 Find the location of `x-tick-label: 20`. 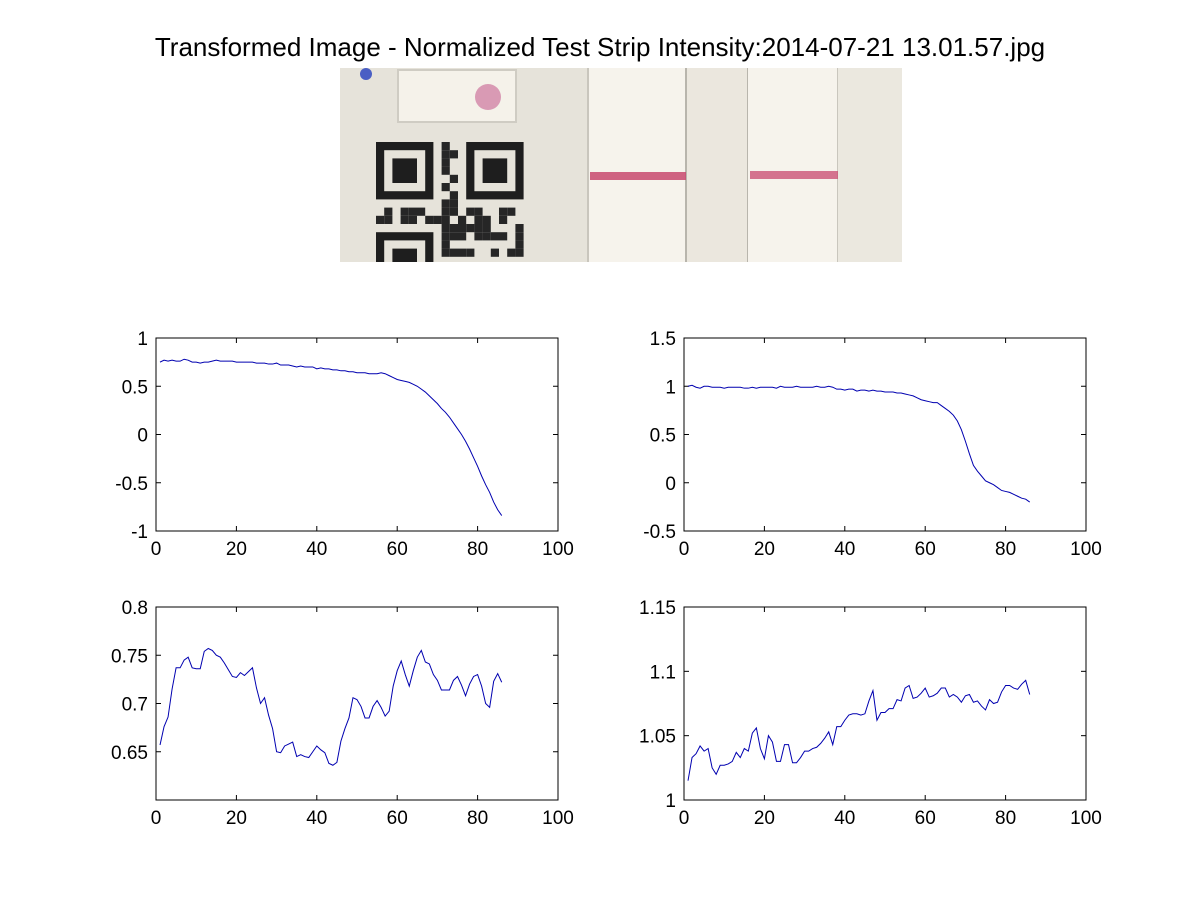

x-tick-label: 20 is located at coordinates (764, 549).